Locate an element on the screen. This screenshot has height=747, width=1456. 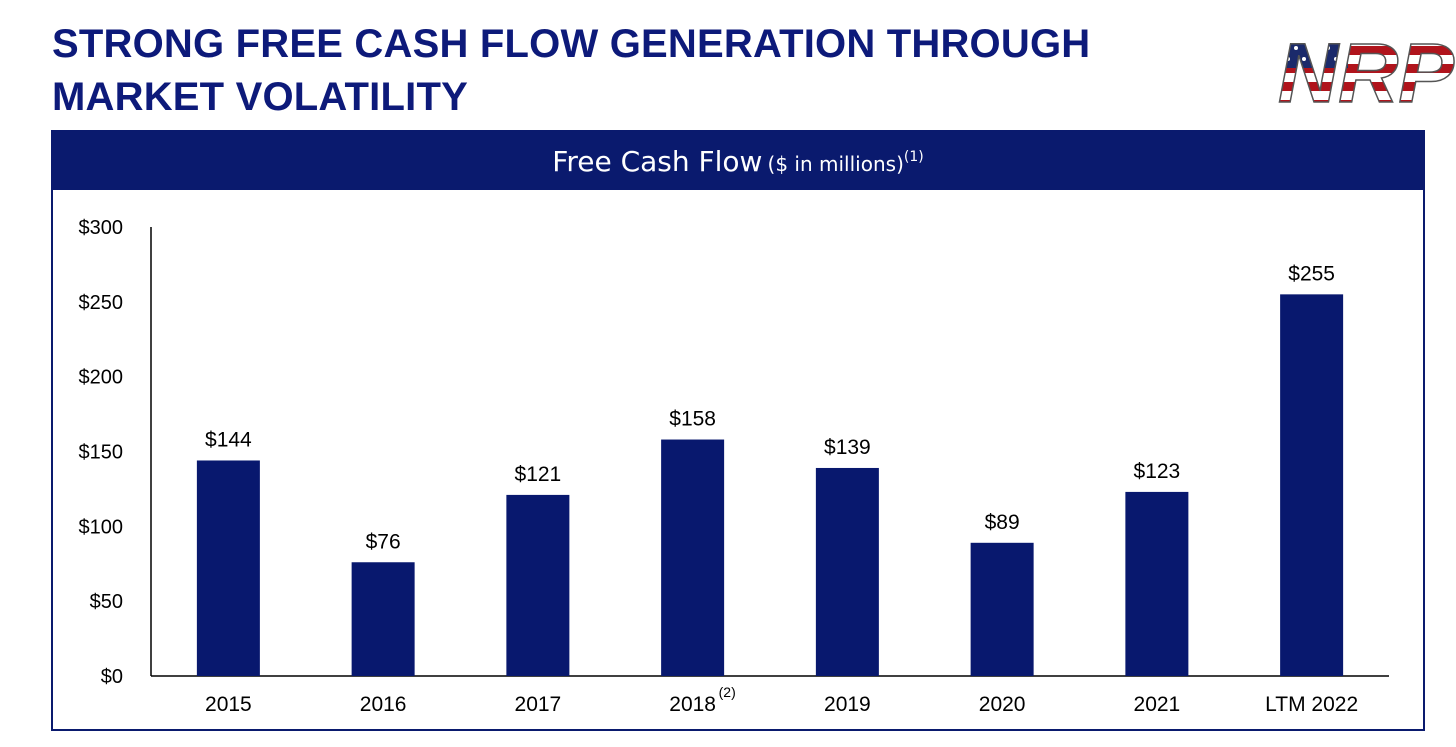
x-tick-label: 2019 is located at coordinates (847, 704).